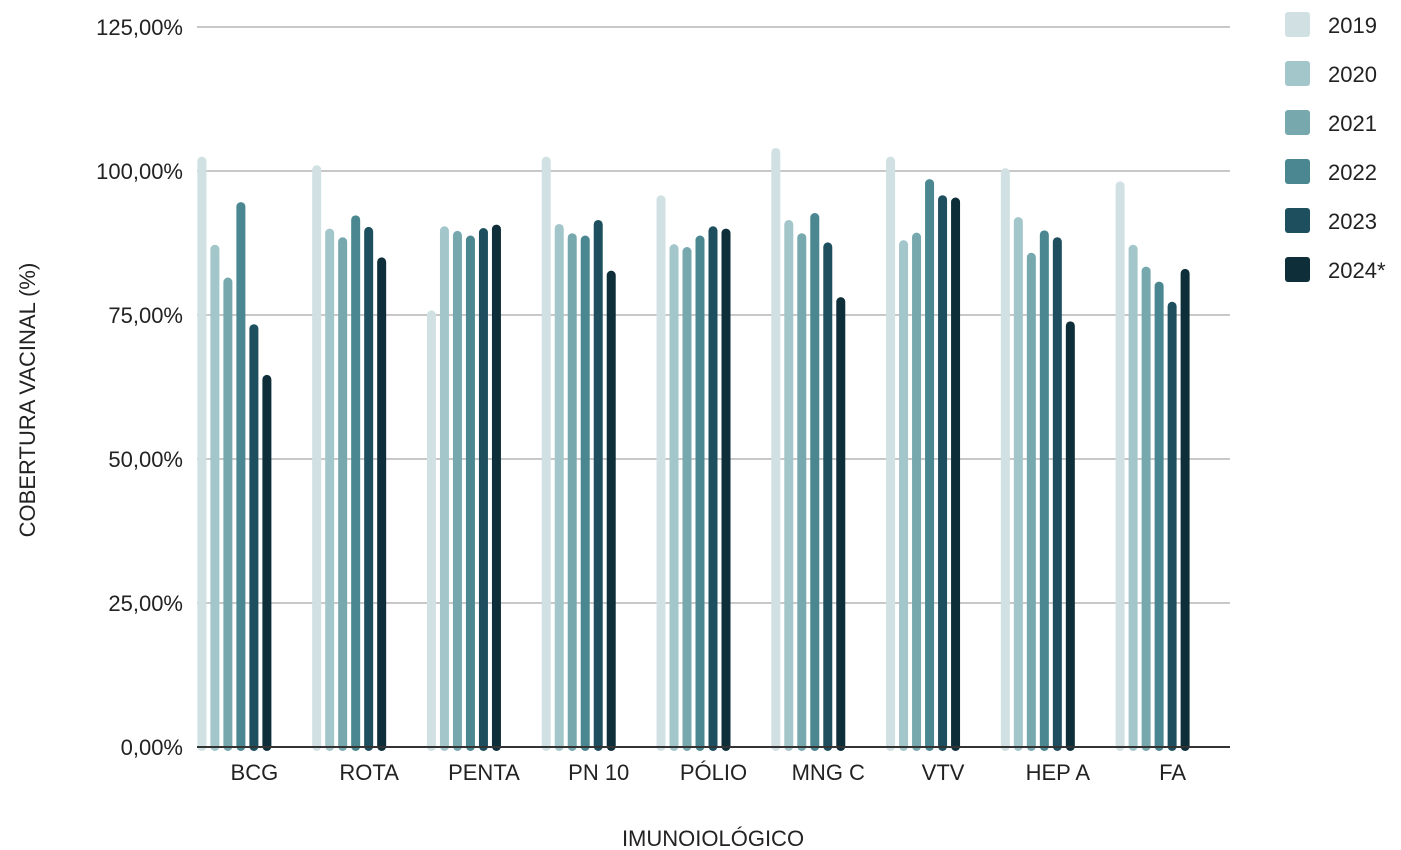  What do you see at coordinates (598, 485) in the screenshot?
I see `bar-pn-10-2023` at bounding box center [598, 485].